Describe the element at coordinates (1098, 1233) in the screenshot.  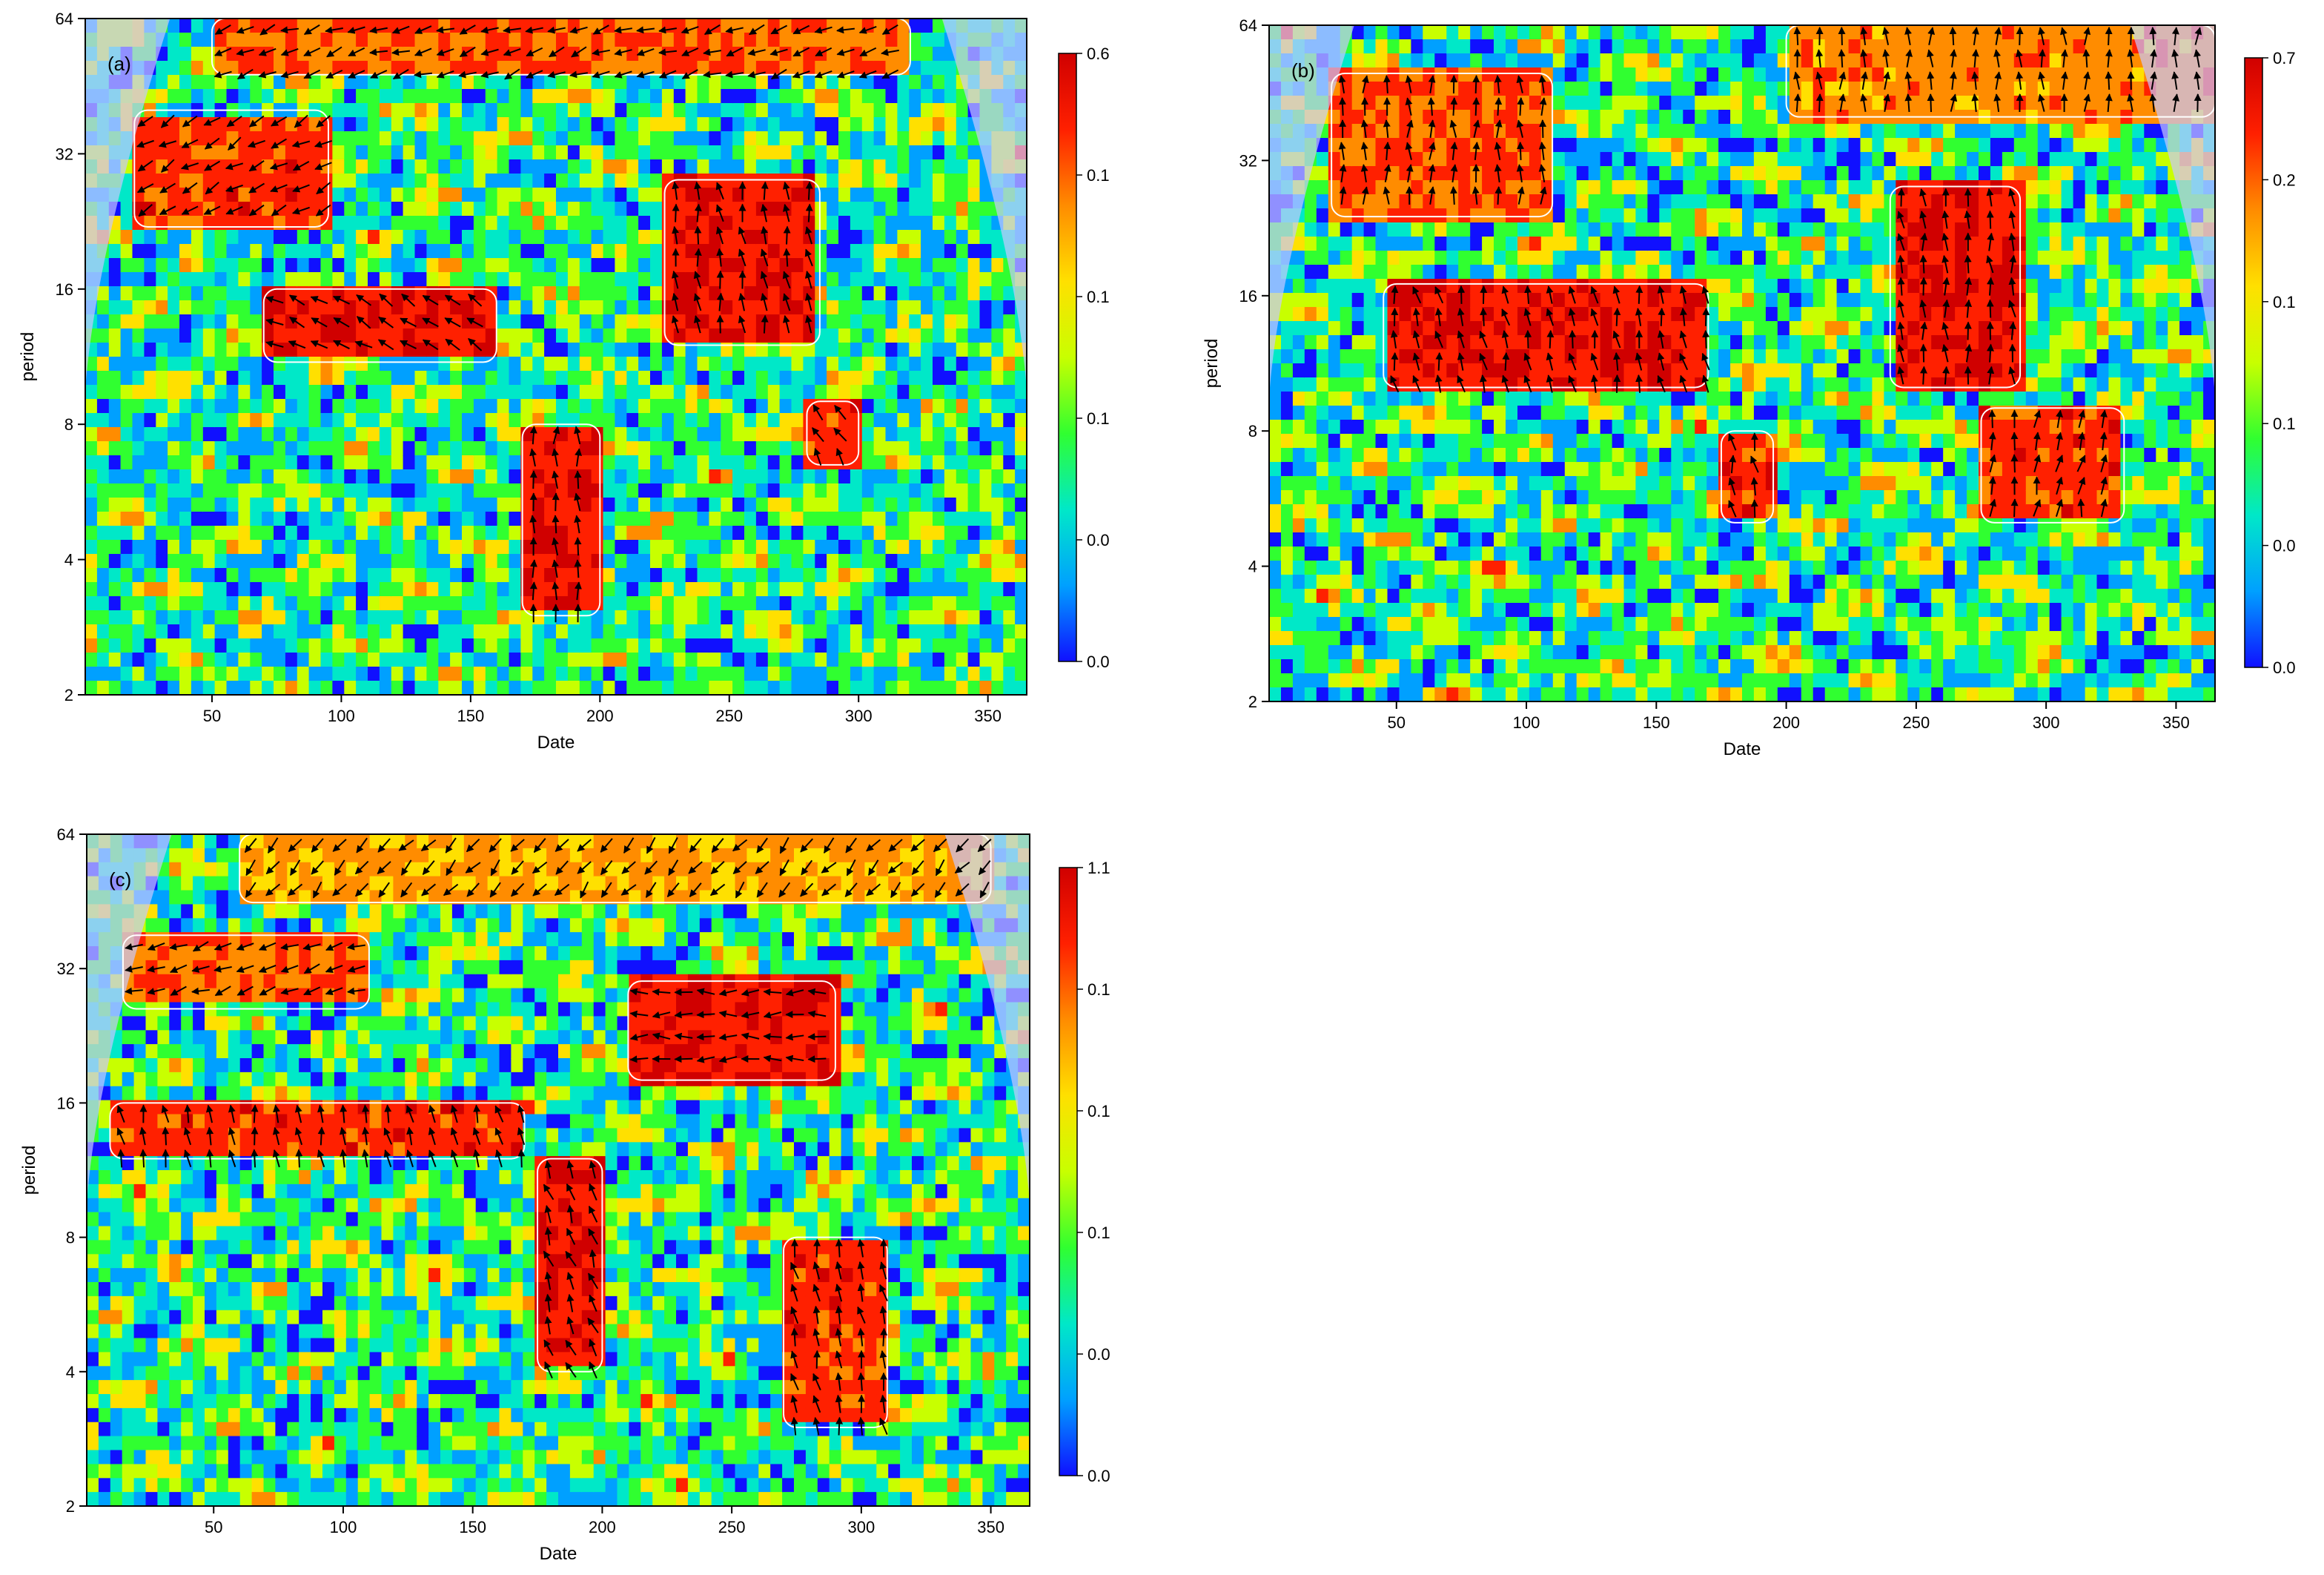
I see `colorbar-tick-label: 0.1` at that location.